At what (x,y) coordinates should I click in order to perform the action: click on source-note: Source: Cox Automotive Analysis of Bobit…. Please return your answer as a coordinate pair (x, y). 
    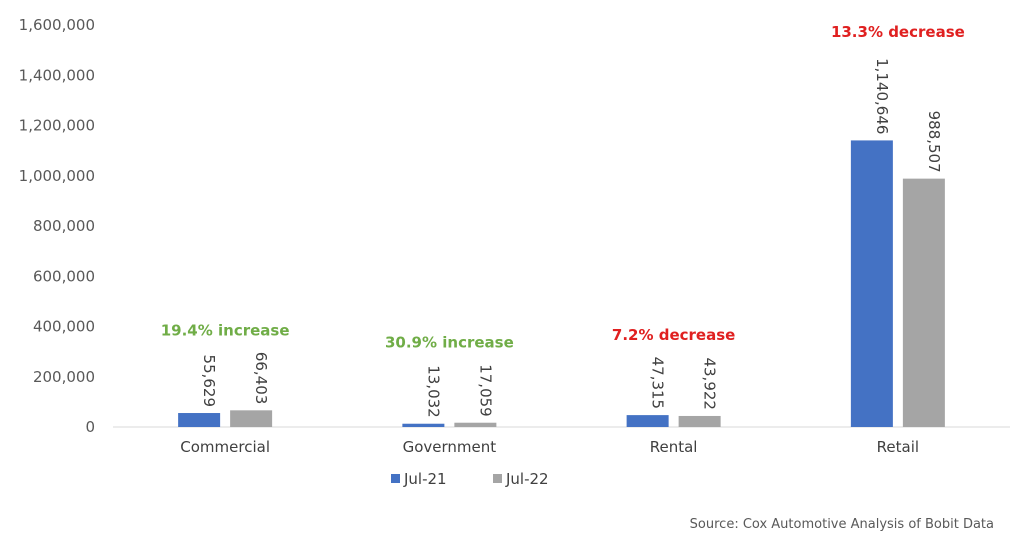
    Looking at the image, I should click on (842, 524).